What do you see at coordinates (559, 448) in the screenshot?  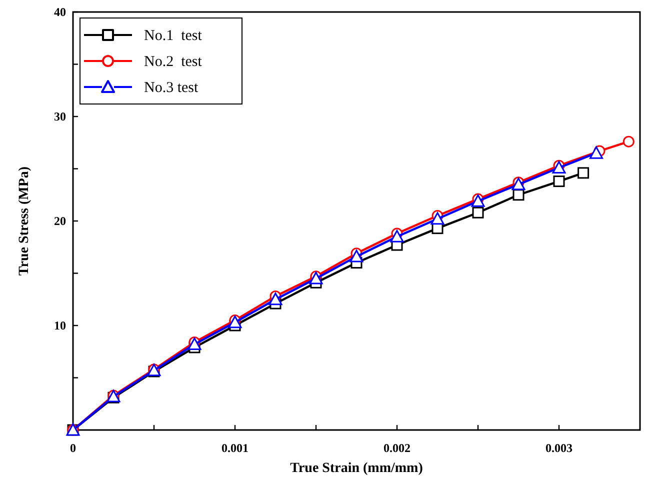 I see `x-tick-label: 0.003` at bounding box center [559, 448].